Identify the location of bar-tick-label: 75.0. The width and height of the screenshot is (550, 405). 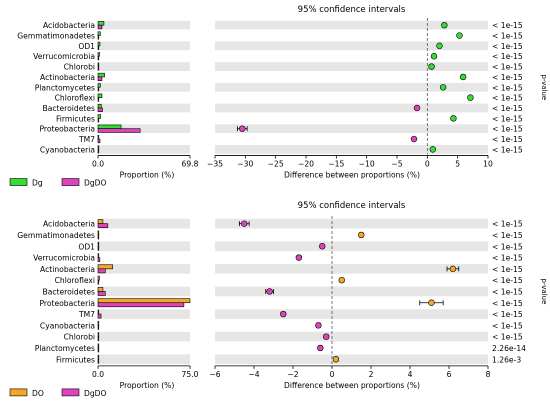
(190, 374).